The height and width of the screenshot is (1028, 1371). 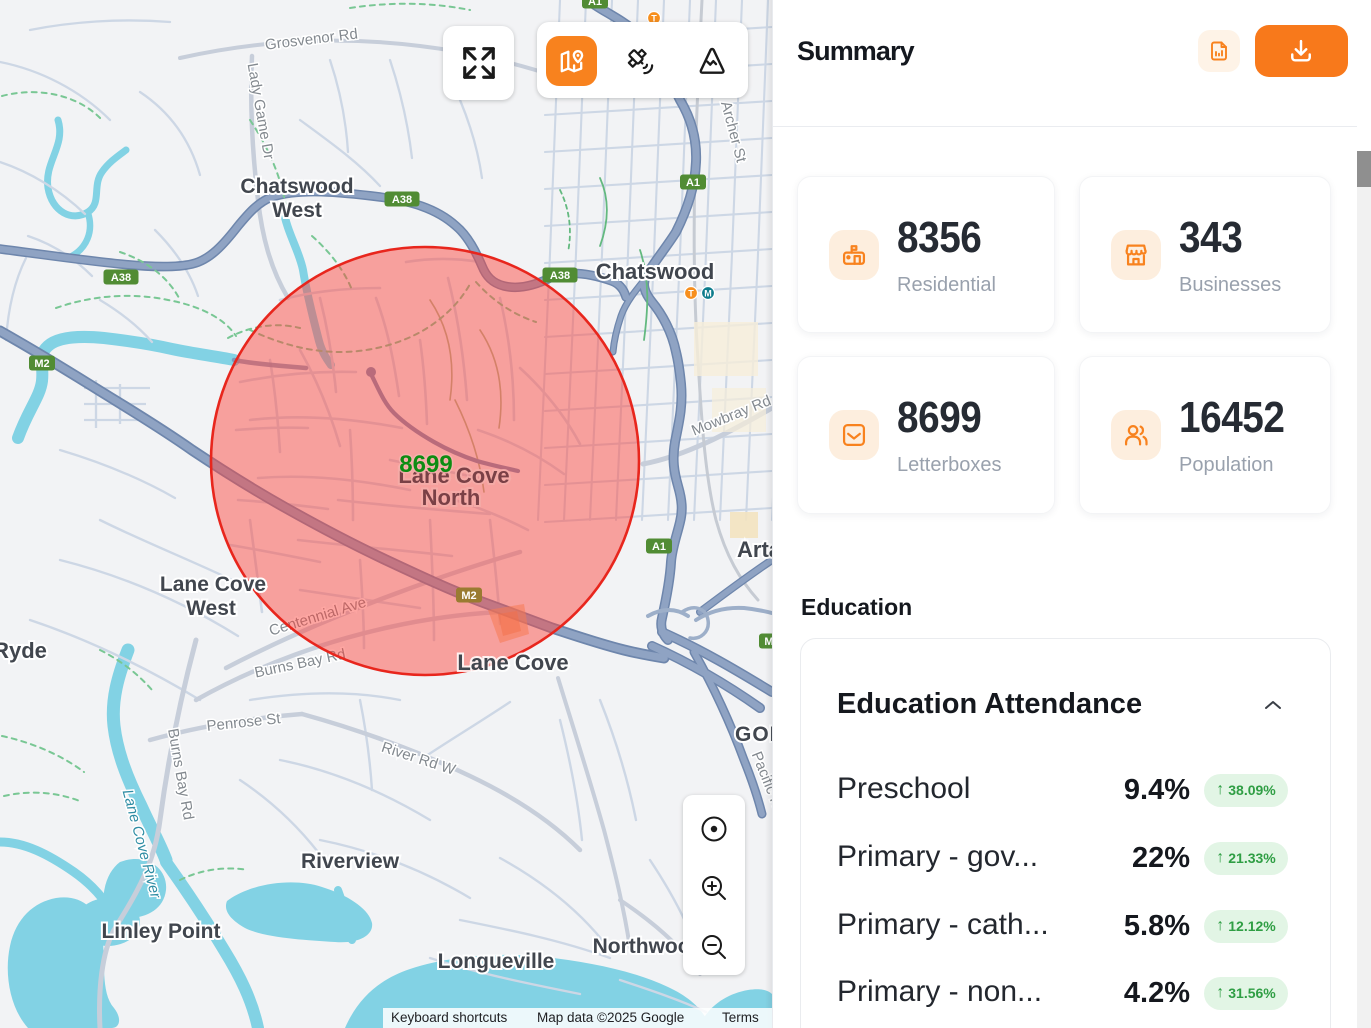 What do you see at coordinates (451, 497) in the screenshot?
I see `svg-text: North` at bounding box center [451, 497].